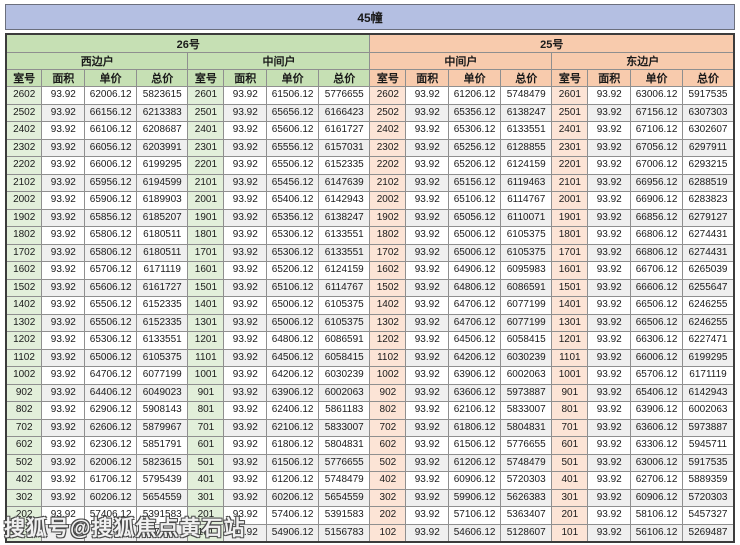 The image size is (740, 545). I want to click on cell-total-price: 5269487, so click(708, 533).